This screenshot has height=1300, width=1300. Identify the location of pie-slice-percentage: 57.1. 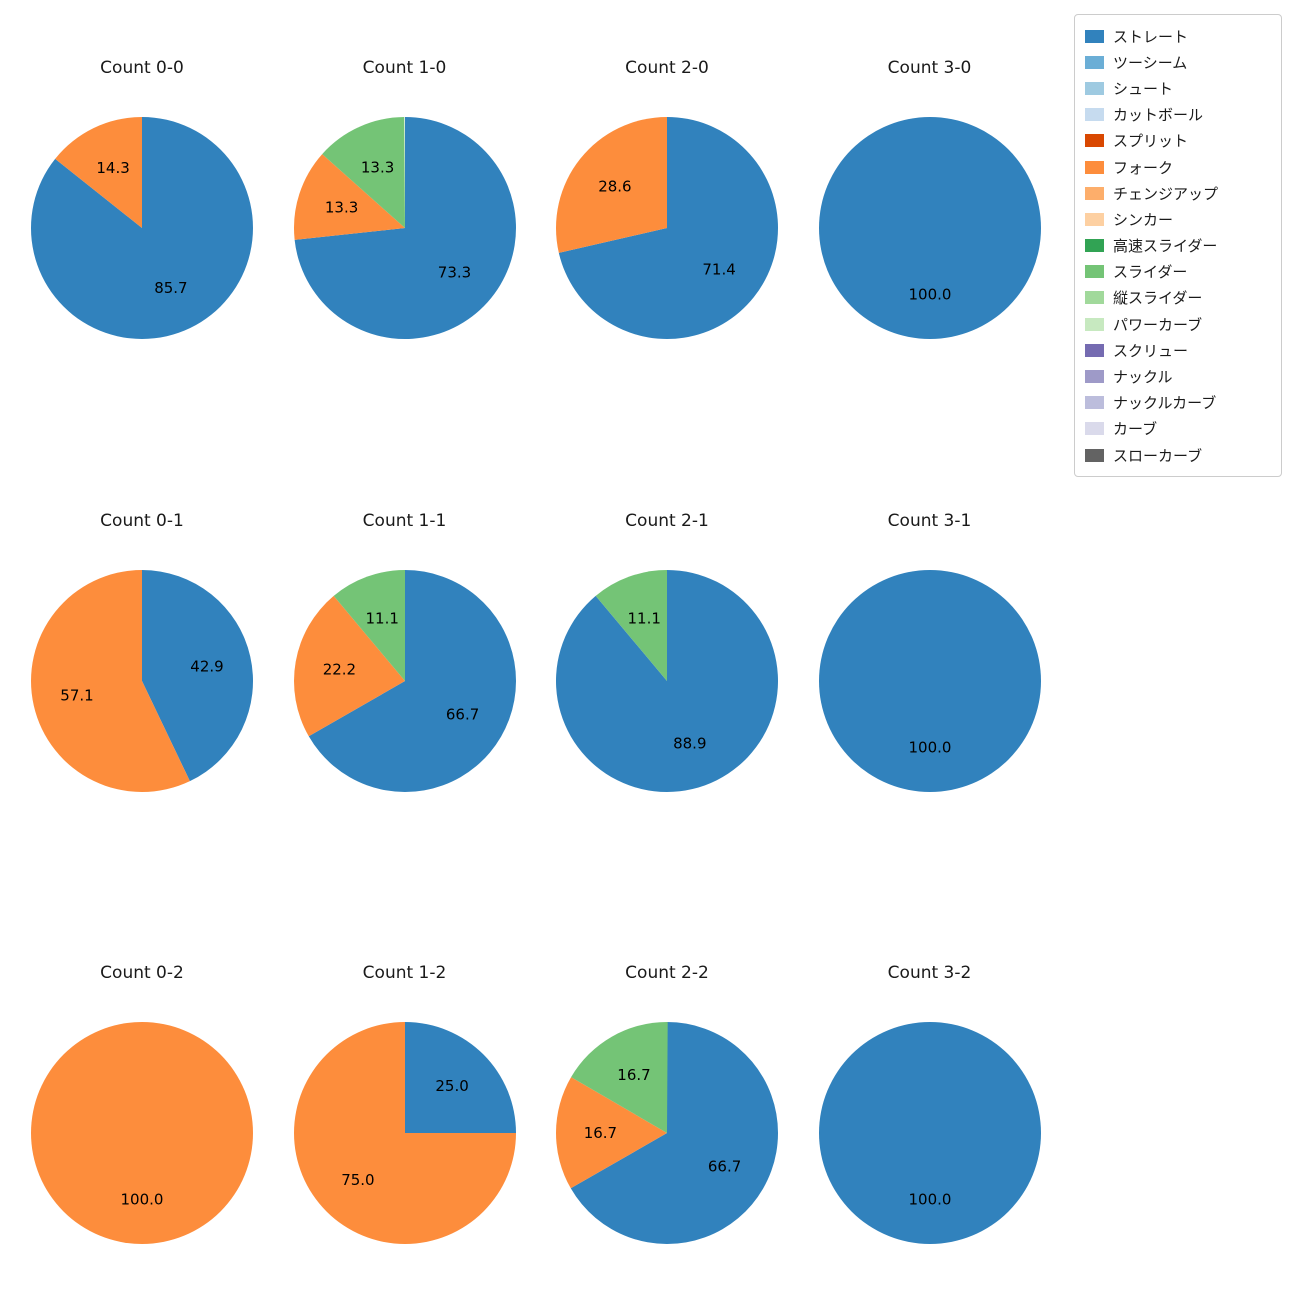
(76, 696).